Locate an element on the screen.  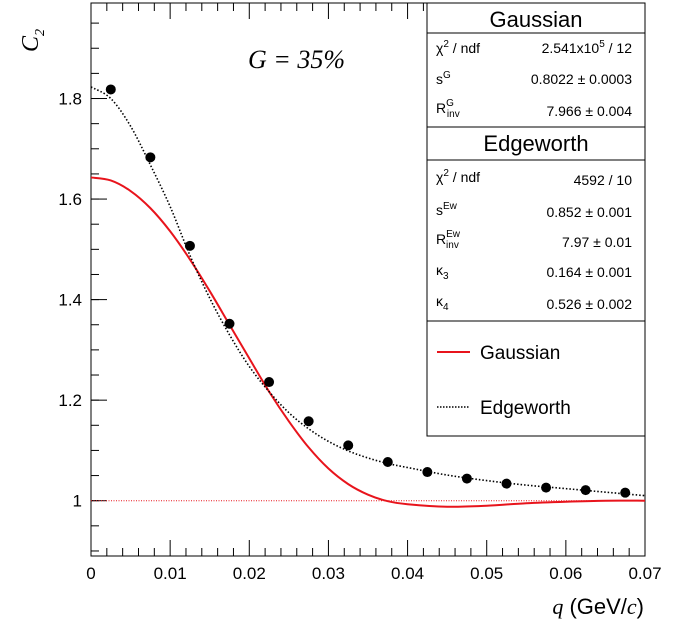
x-tick-label: 0.02 is located at coordinates (249, 573).